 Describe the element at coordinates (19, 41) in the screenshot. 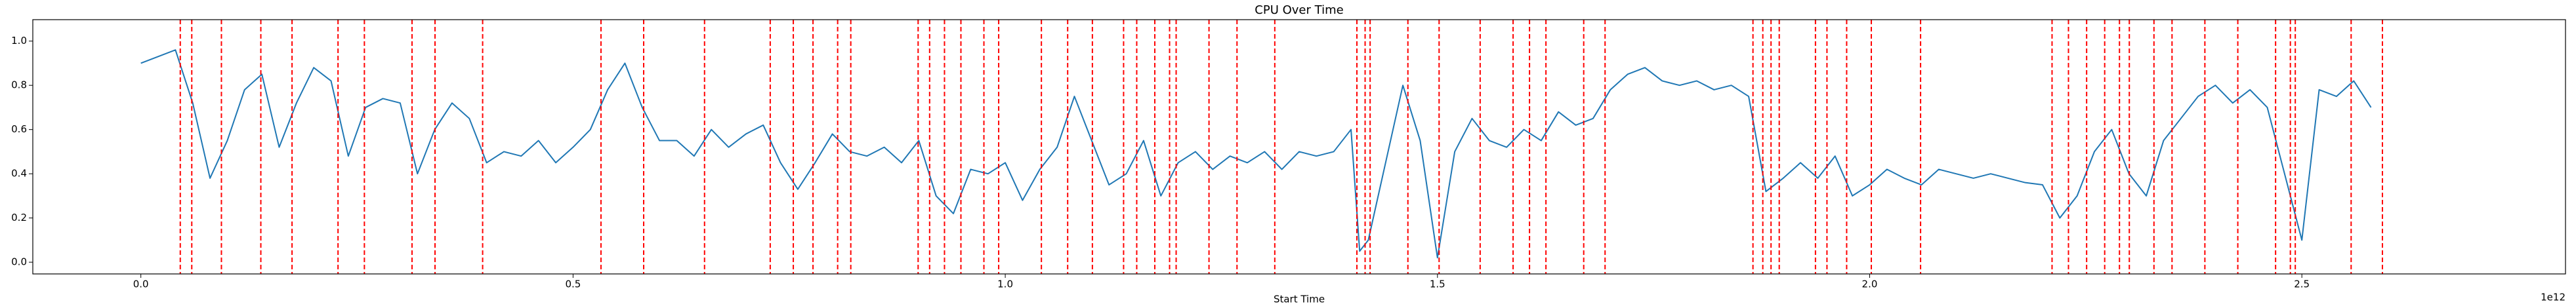

I see `y-tick-label: 1.0` at that location.